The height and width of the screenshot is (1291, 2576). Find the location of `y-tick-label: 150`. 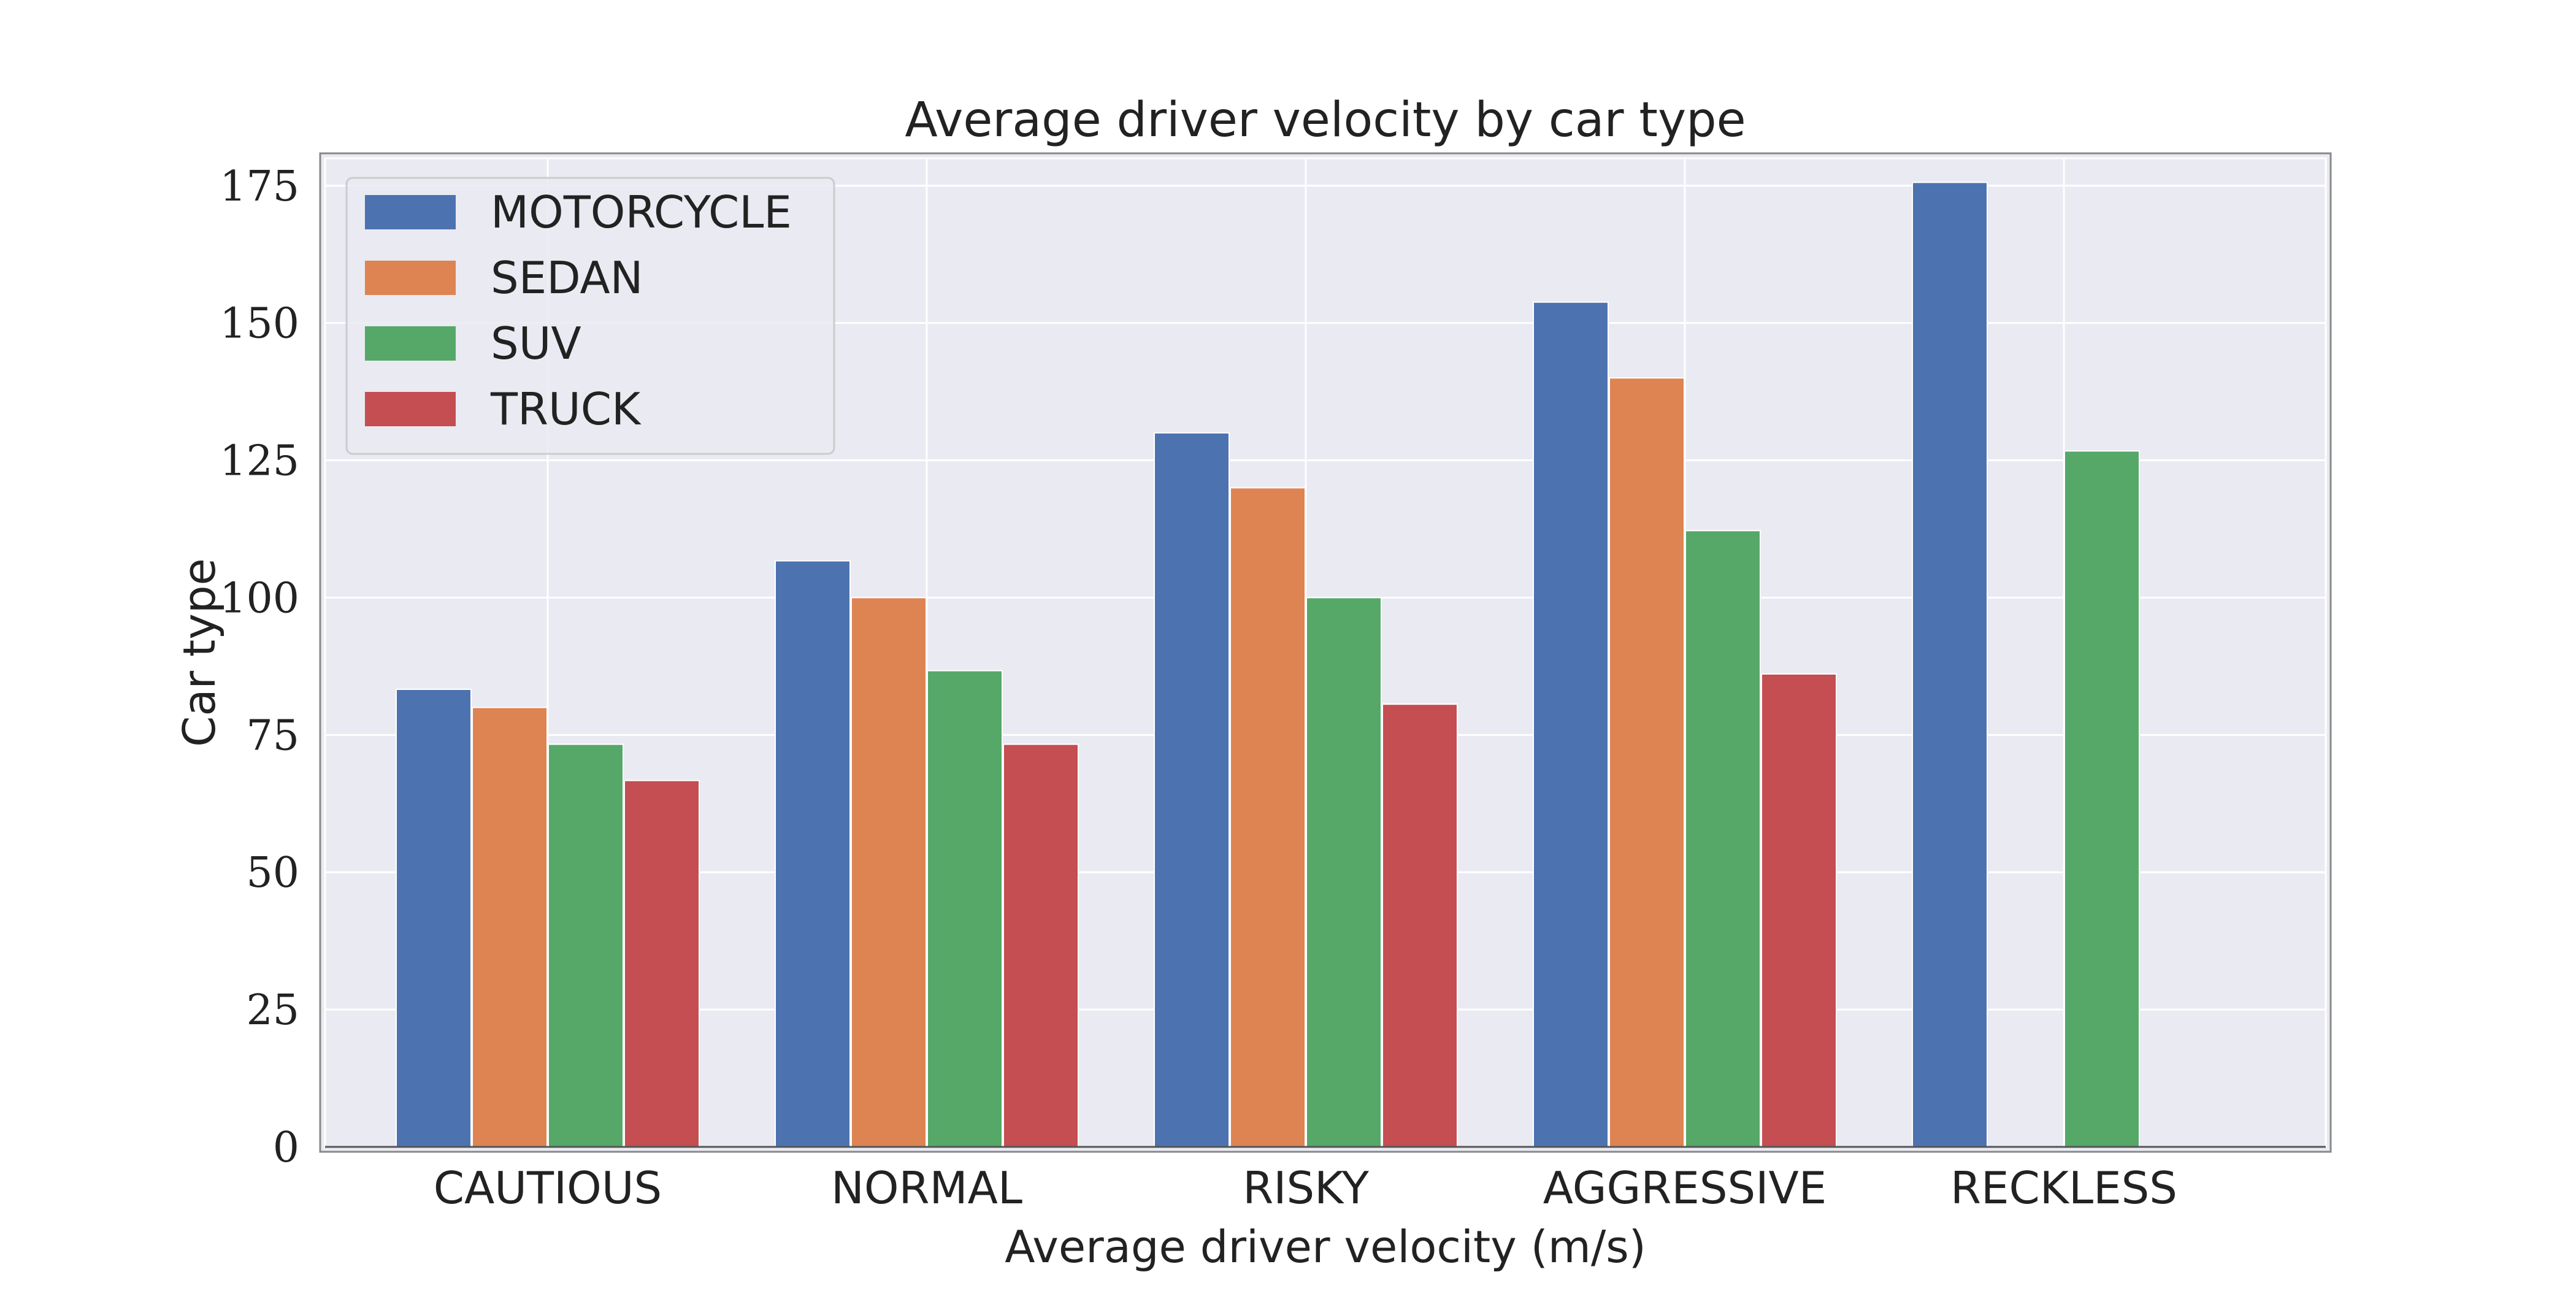

y-tick-label: 150 is located at coordinates (259, 324).